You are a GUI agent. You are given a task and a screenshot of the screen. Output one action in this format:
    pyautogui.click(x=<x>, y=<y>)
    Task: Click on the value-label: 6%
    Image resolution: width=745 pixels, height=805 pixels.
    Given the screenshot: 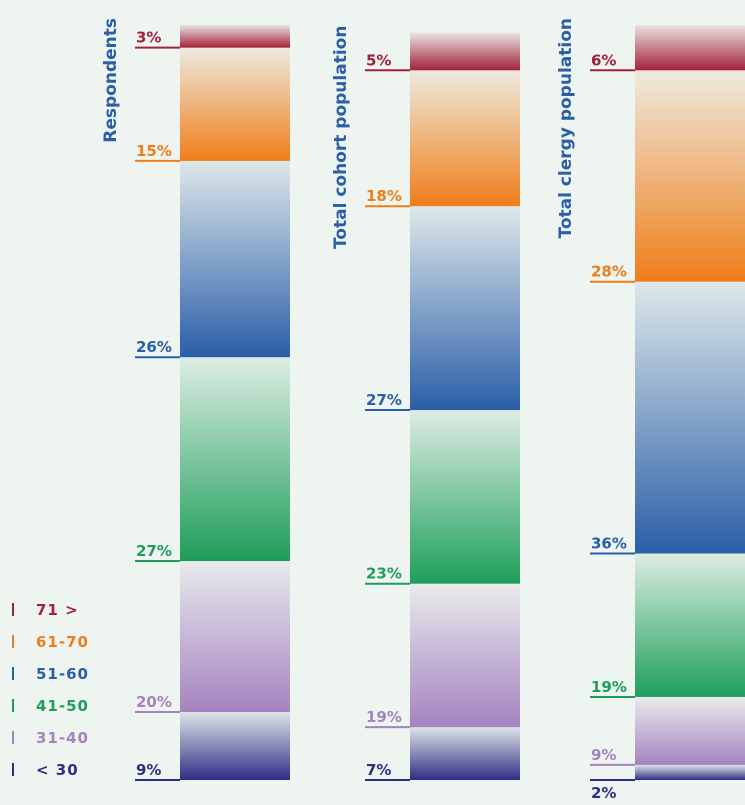 What is the action you would take?
    pyautogui.click(x=603, y=60)
    